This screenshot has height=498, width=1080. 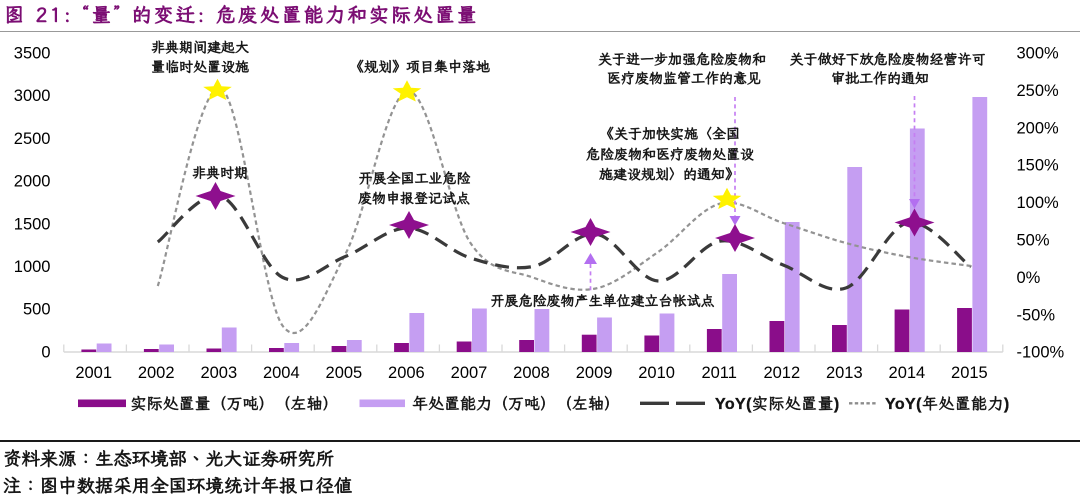 I want to click on svg-text: 审批工作的通知, so click(x=880, y=78).